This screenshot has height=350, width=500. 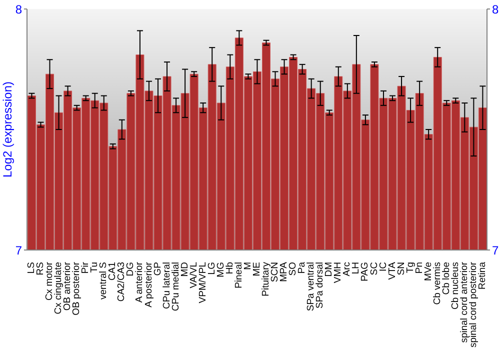 I want to click on x-tick-label: VPM/VPL, so click(x=202, y=283).